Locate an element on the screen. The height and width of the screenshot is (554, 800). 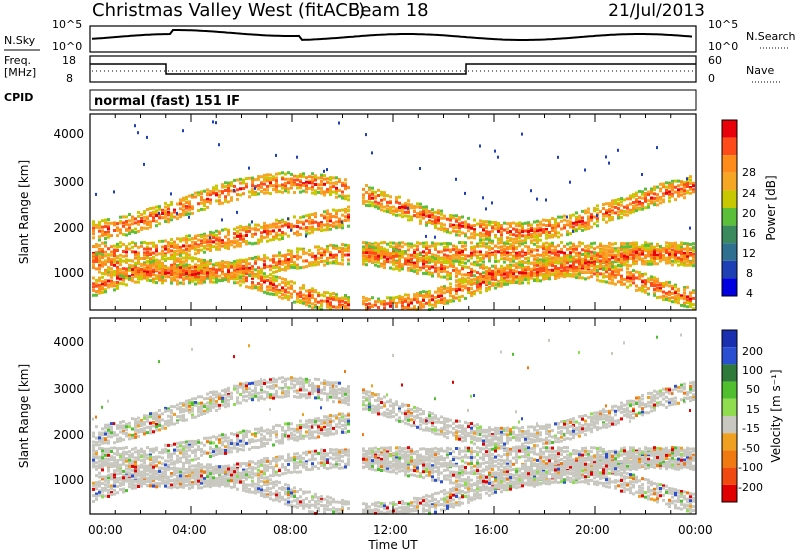
power-cb-swatch is located at coordinates (729, 252).